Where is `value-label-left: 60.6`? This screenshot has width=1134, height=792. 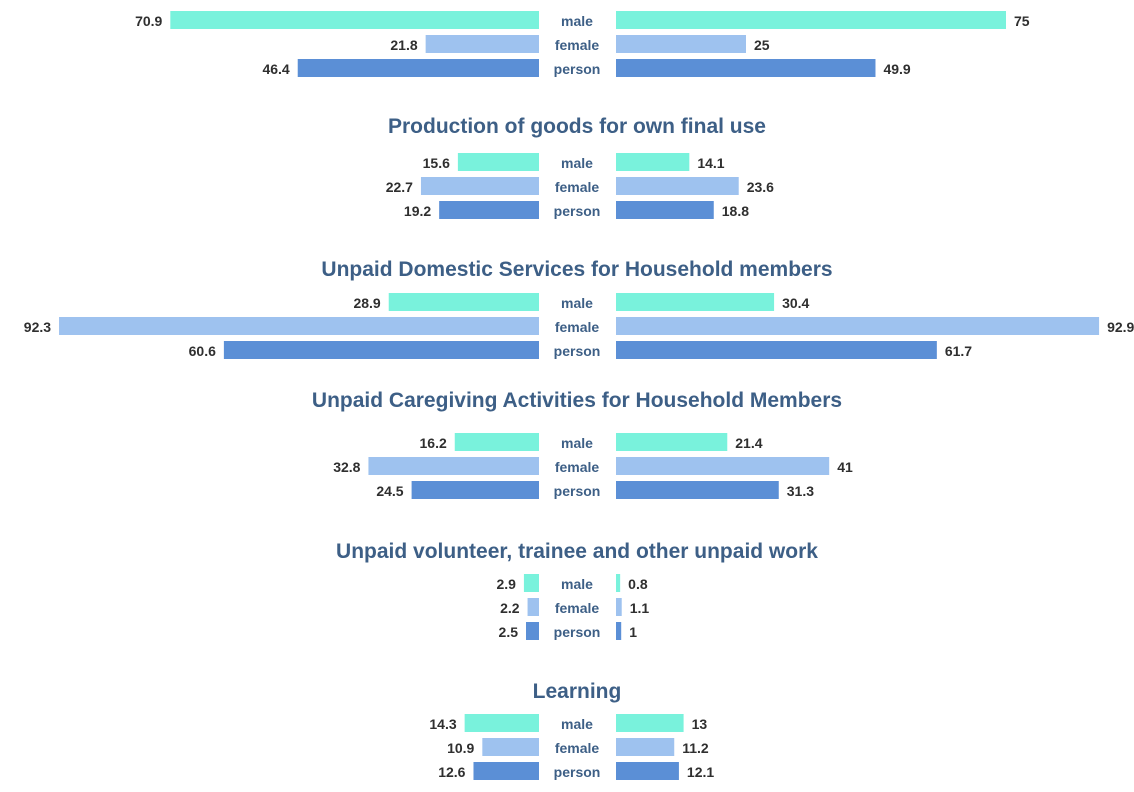 value-label-left: 60.6 is located at coordinates (202, 351).